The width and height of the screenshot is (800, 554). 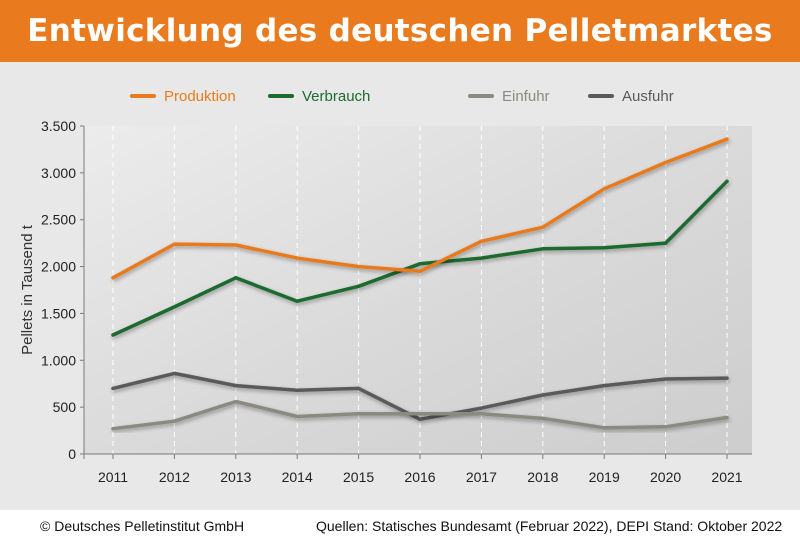 I want to click on data-point-ausfuhr-2021, so click(x=727, y=378).